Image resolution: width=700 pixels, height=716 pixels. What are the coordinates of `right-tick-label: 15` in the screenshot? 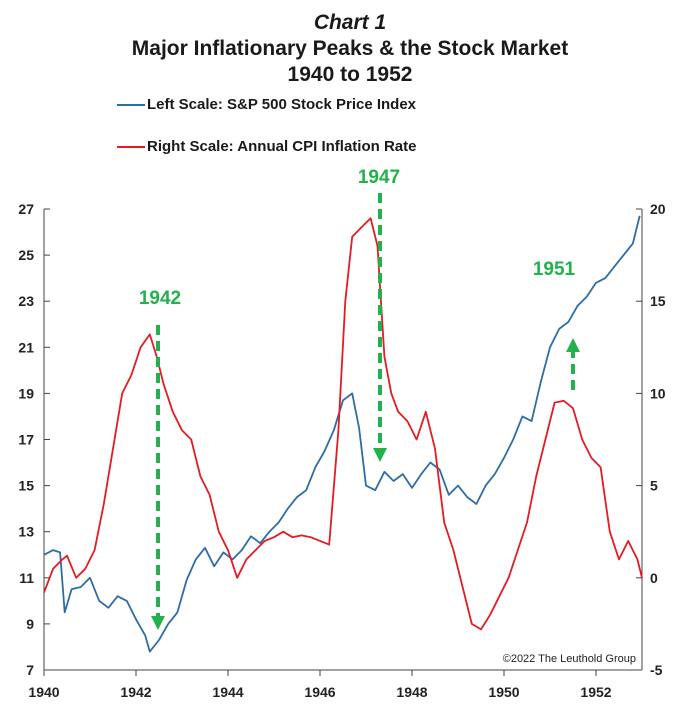 It's located at (658, 301).